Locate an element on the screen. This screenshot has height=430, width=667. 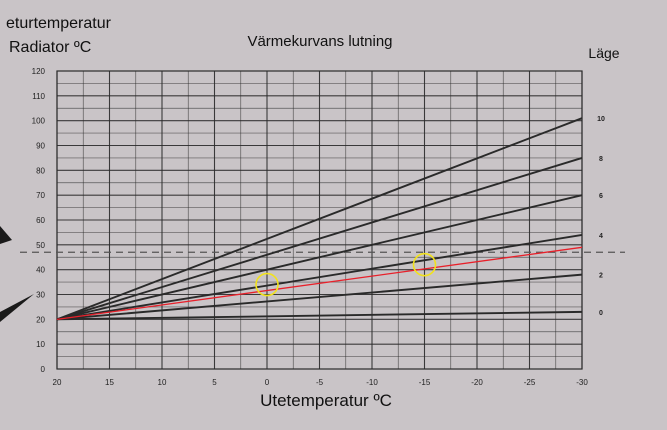
y-tick-label: 110 is located at coordinates (38, 96).